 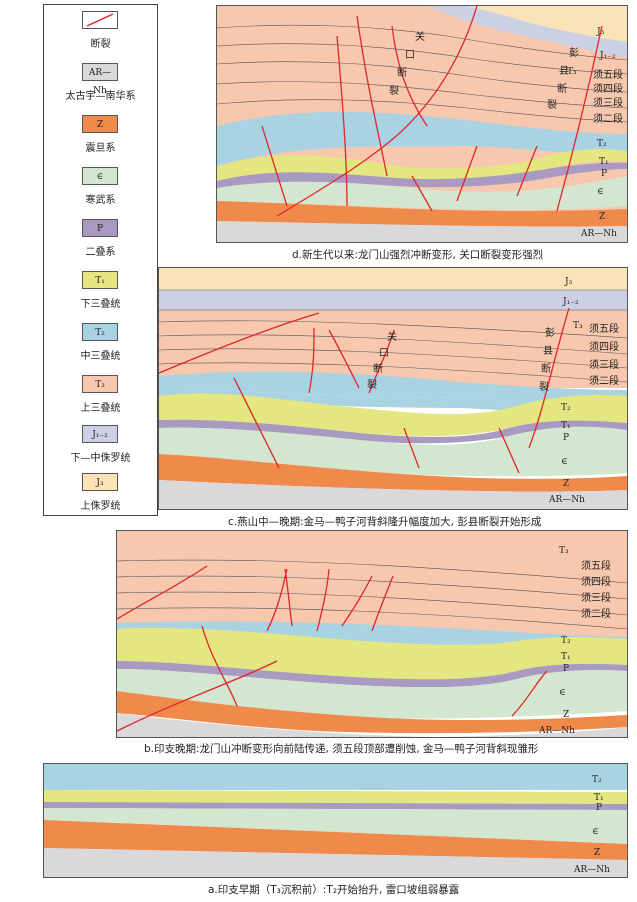 What do you see at coordinates (385, 522) in the screenshot?
I see `caption-c: c.燕山中—晚期:金马—鸭子河背斜隆升幅度加大, 彭县断裂开始形成` at bounding box center [385, 522].